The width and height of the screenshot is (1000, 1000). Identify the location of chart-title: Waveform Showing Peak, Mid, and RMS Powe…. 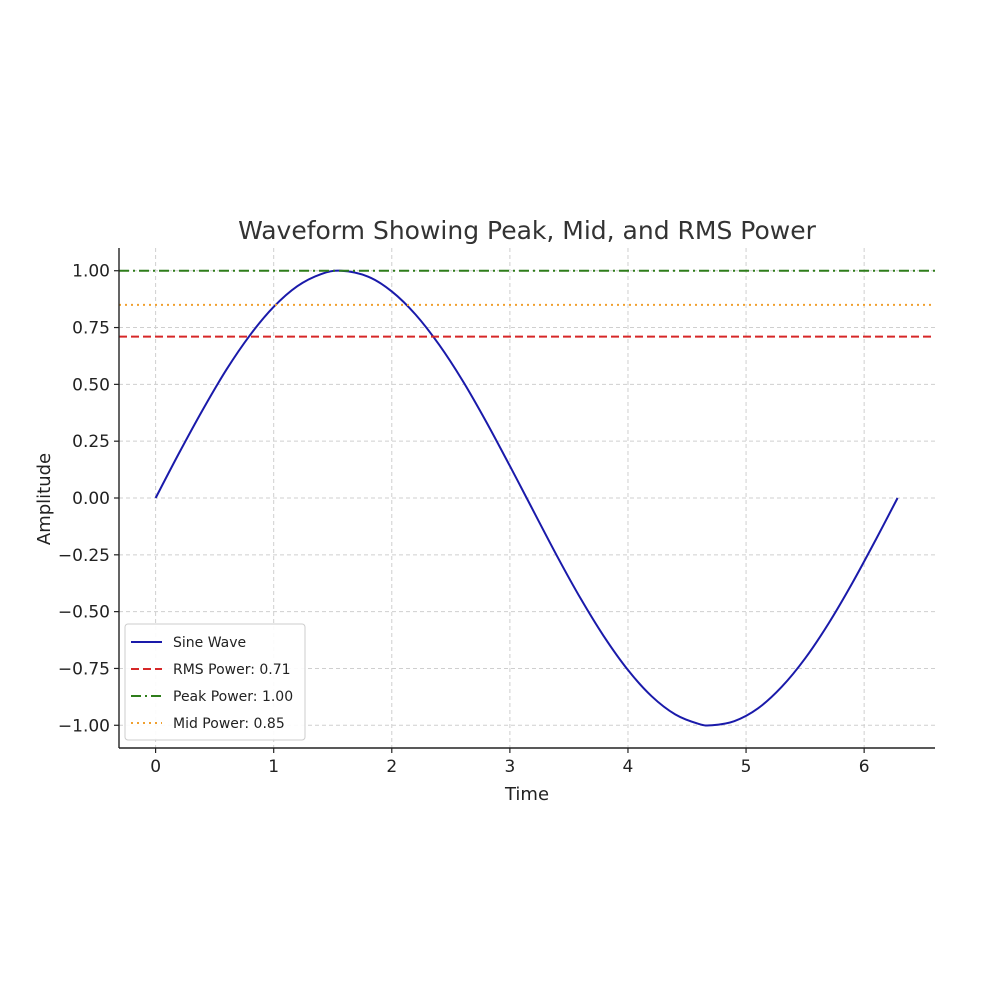
(527, 230).